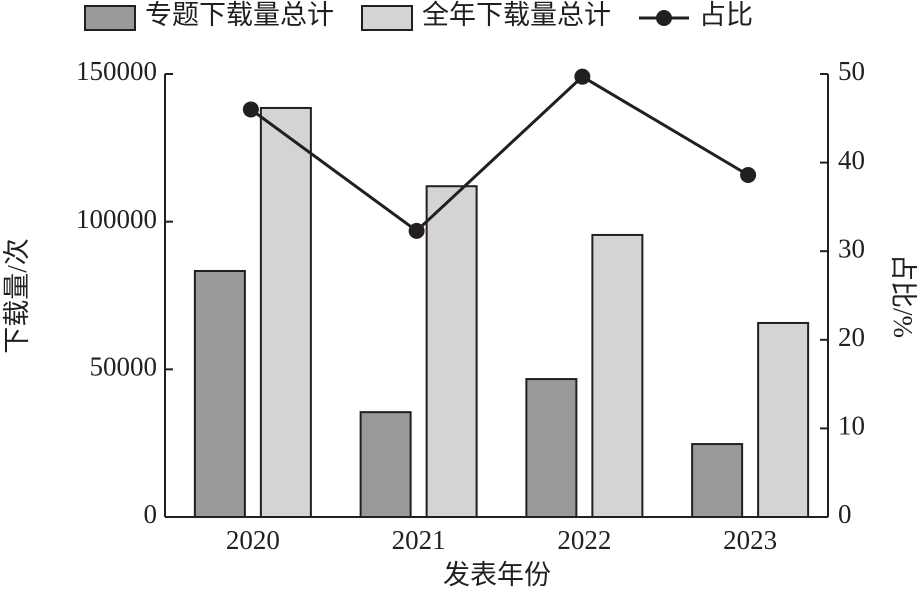 The height and width of the screenshot is (598, 917). What do you see at coordinates (750, 540) in the screenshot?
I see `x-tick-label: 2023` at bounding box center [750, 540].